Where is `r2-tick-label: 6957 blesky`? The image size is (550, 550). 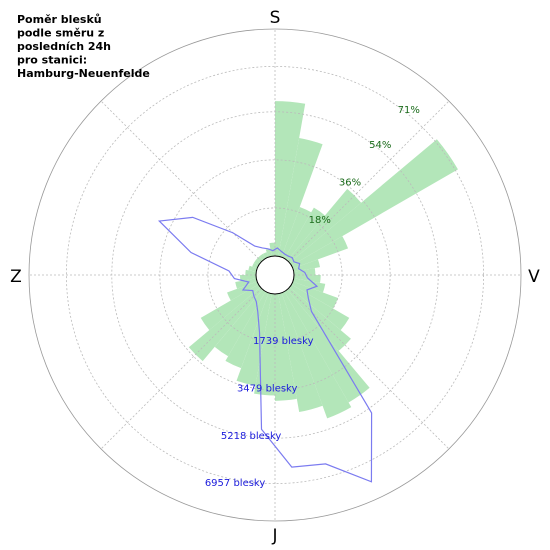
r2-tick-label: 6957 blesky is located at coordinates (235, 483).